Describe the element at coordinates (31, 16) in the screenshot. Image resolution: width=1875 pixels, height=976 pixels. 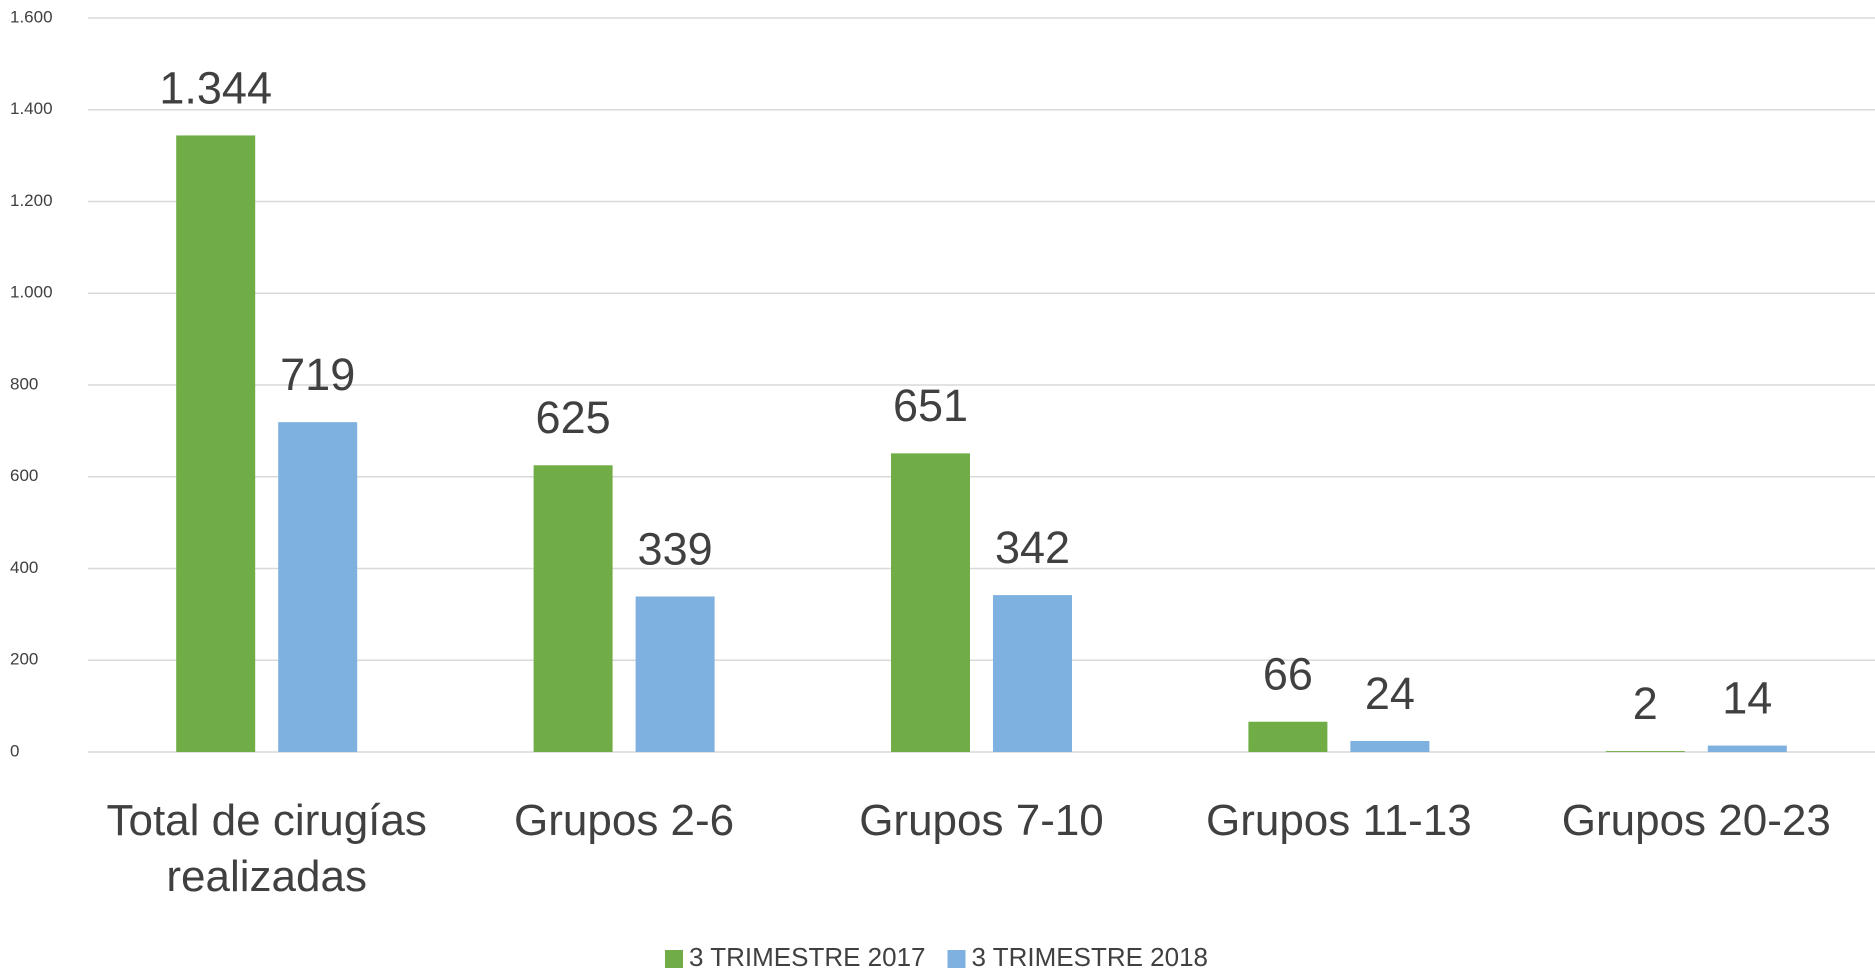
I see `y-tick-label: 1.600` at that location.